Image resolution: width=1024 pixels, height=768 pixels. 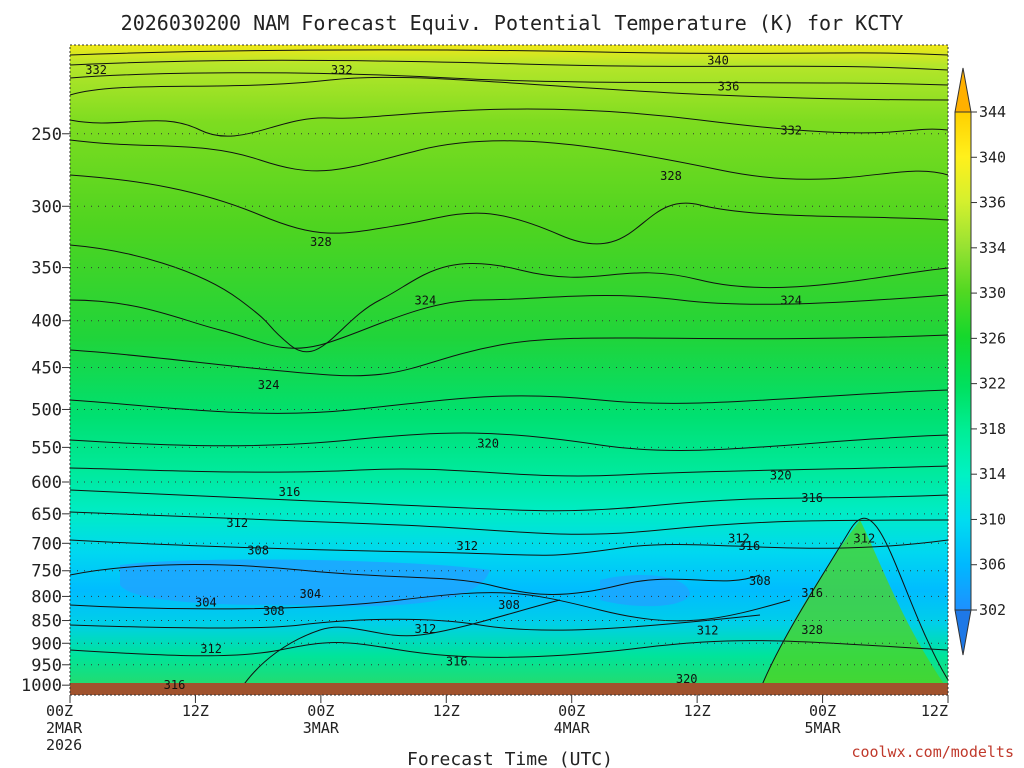 I want to click on colorbar-gradient, so click(x=963, y=361).